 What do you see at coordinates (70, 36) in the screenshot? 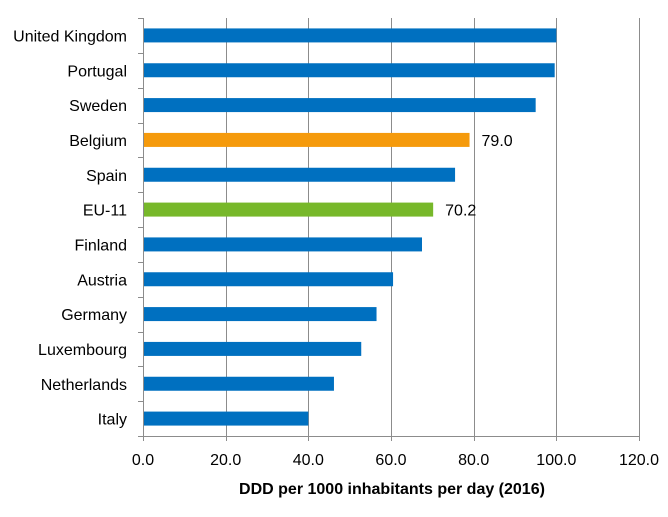
I see `category-label-united-kingdom: United Kingdom` at bounding box center [70, 36].